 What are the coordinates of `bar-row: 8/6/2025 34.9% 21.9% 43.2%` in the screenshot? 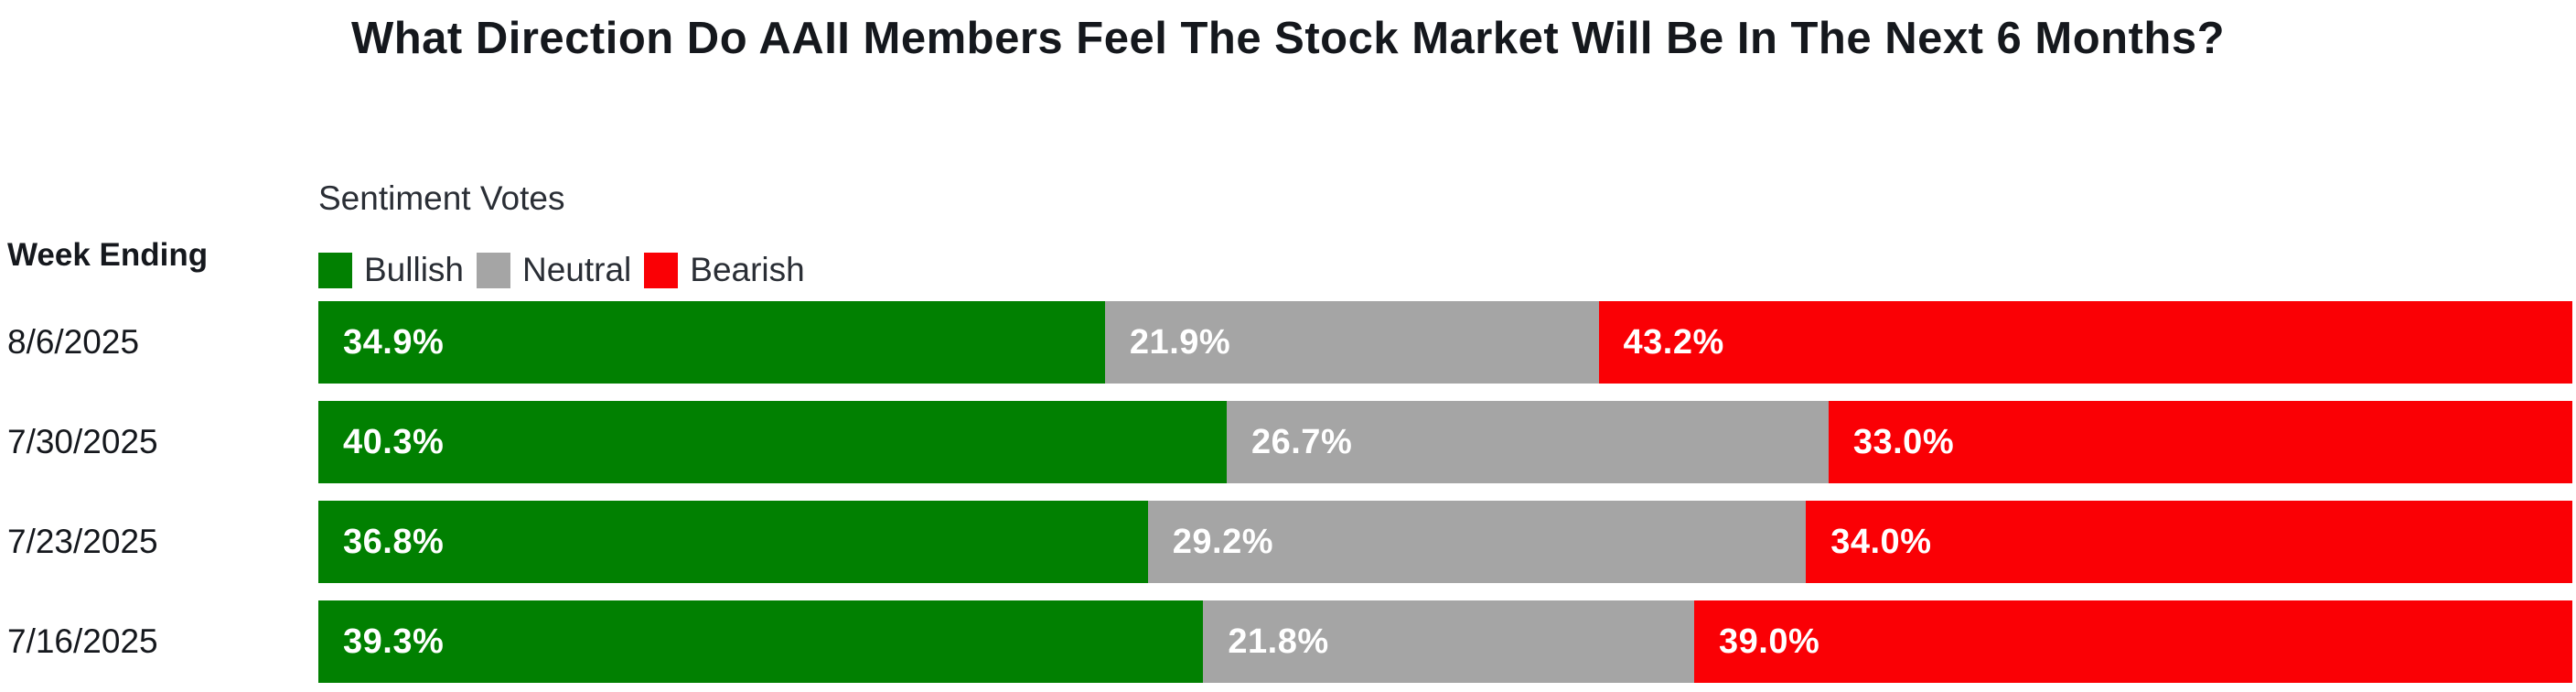 It's located at (1288, 342).